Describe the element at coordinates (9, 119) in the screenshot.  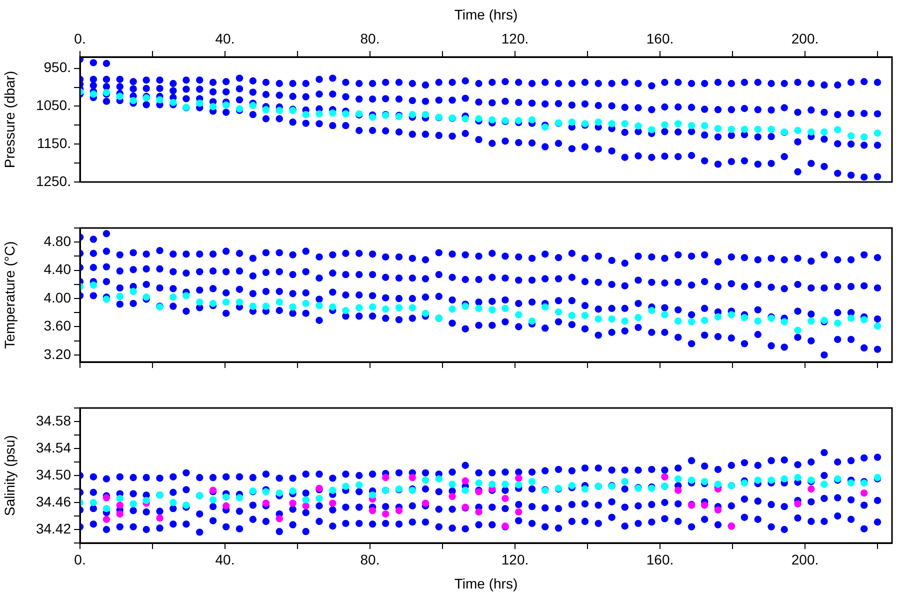
I see `y-axis-title: Pressure (dbar)` at that location.